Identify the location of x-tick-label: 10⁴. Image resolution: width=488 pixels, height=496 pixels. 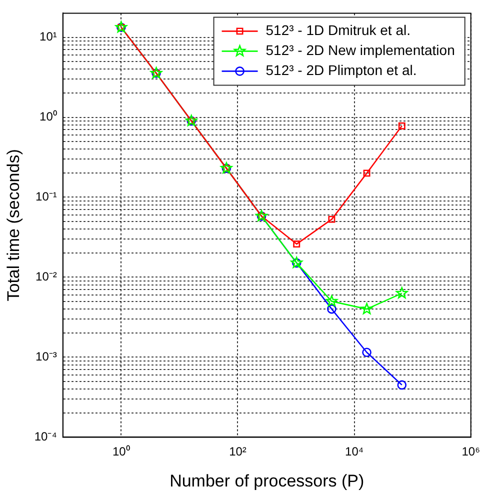
(354, 451).